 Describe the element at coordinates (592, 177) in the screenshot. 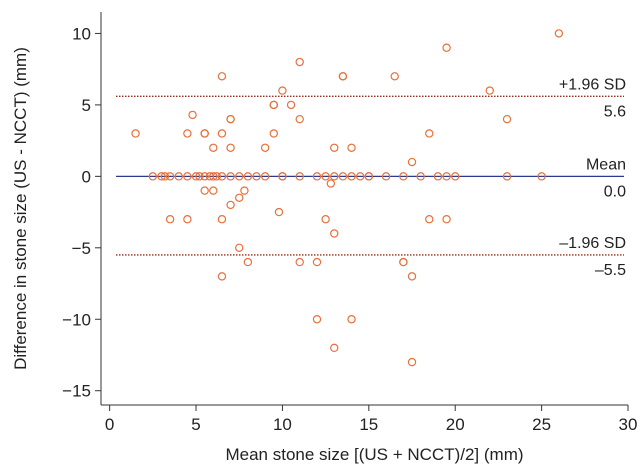

I see `reference-labels: +1.96 SD 5.6 Mean 0.0 –1.96 SD –5.5` at that location.